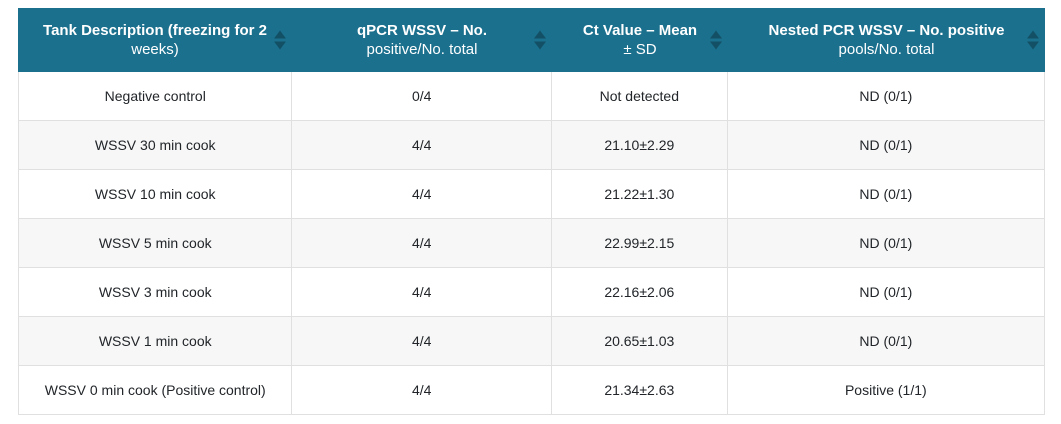 This screenshot has height=424, width=1061. What do you see at coordinates (640, 390) in the screenshot?
I see `cell-ct-value: 21.34±2.63` at bounding box center [640, 390].